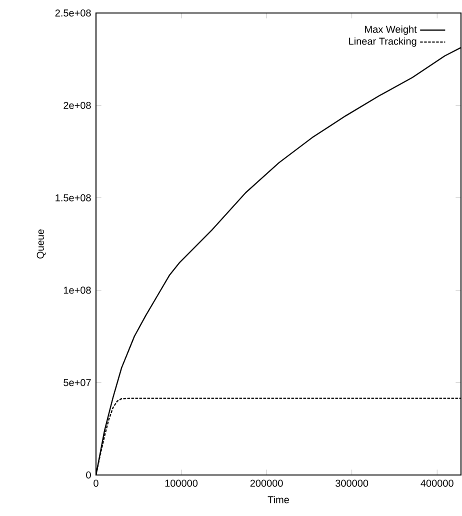  Describe the element at coordinates (181, 483) in the screenshot. I see `x-tick-label: 100000` at that location.